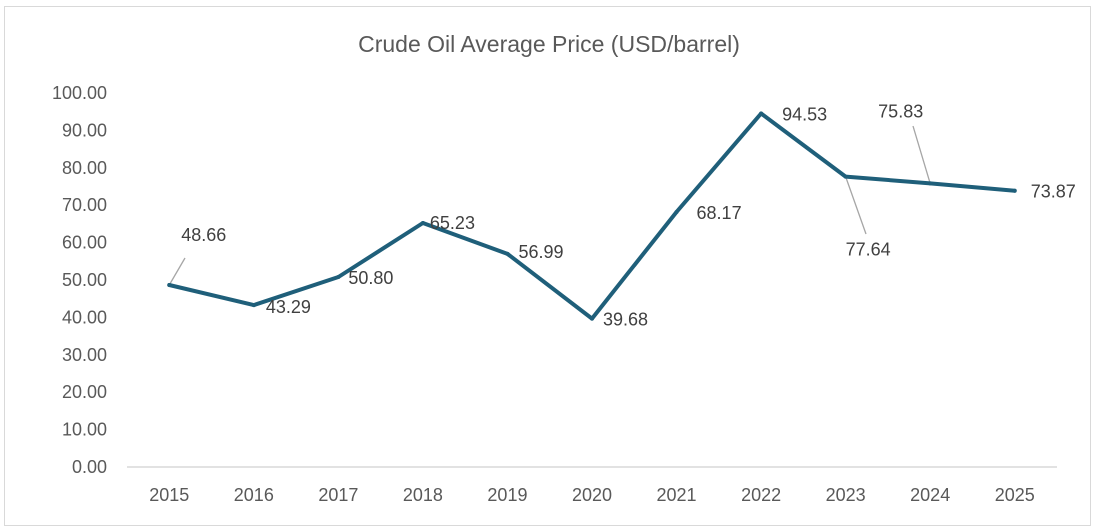  What do you see at coordinates (84, 317) in the screenshot?
I see `y-tick-label: 40.00` at bounding box center [84, 317].